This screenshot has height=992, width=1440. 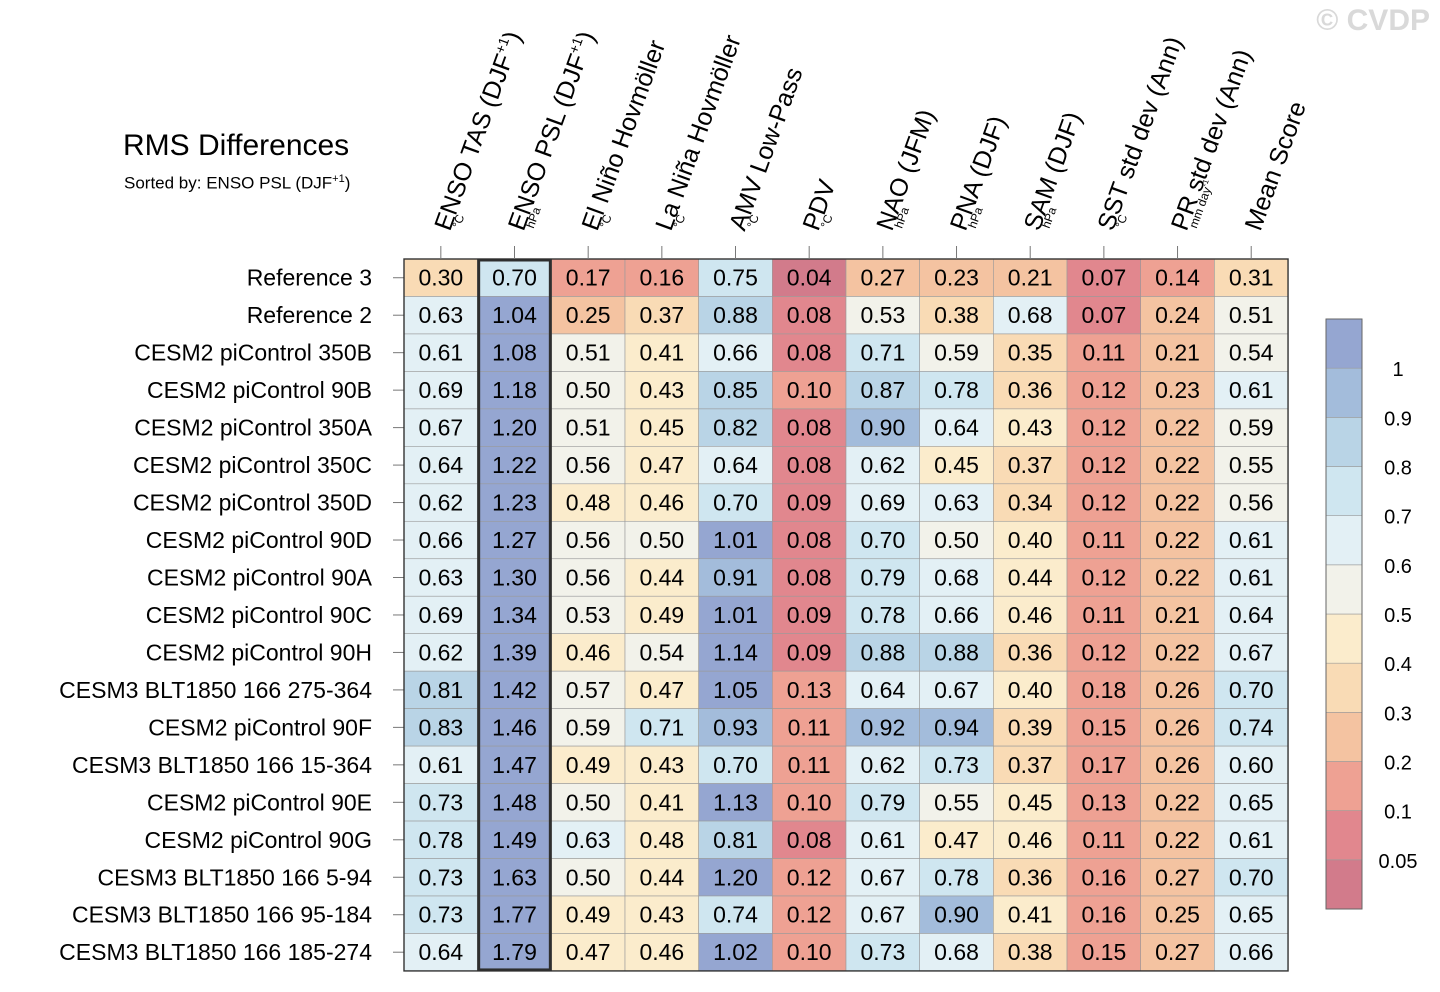 What do you see at coordinates (735, 877) in the screenshot?
I see `cell-value: 1.20` at bounding box center [735, 877].